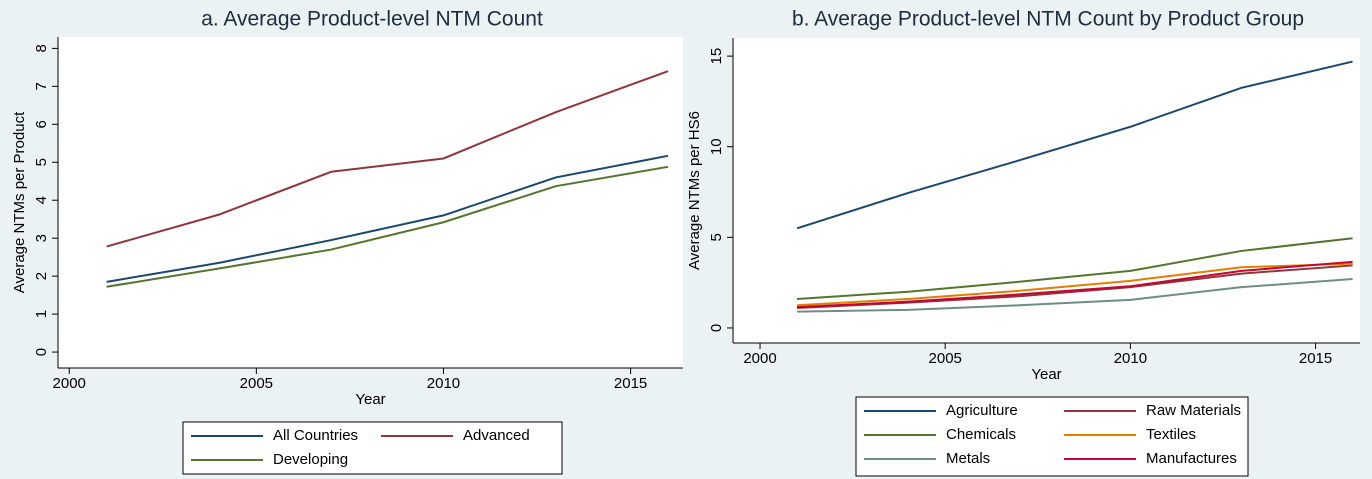 The image size is (1372, 479). I want to click on y-tick-label: 4, so click(41, 200).